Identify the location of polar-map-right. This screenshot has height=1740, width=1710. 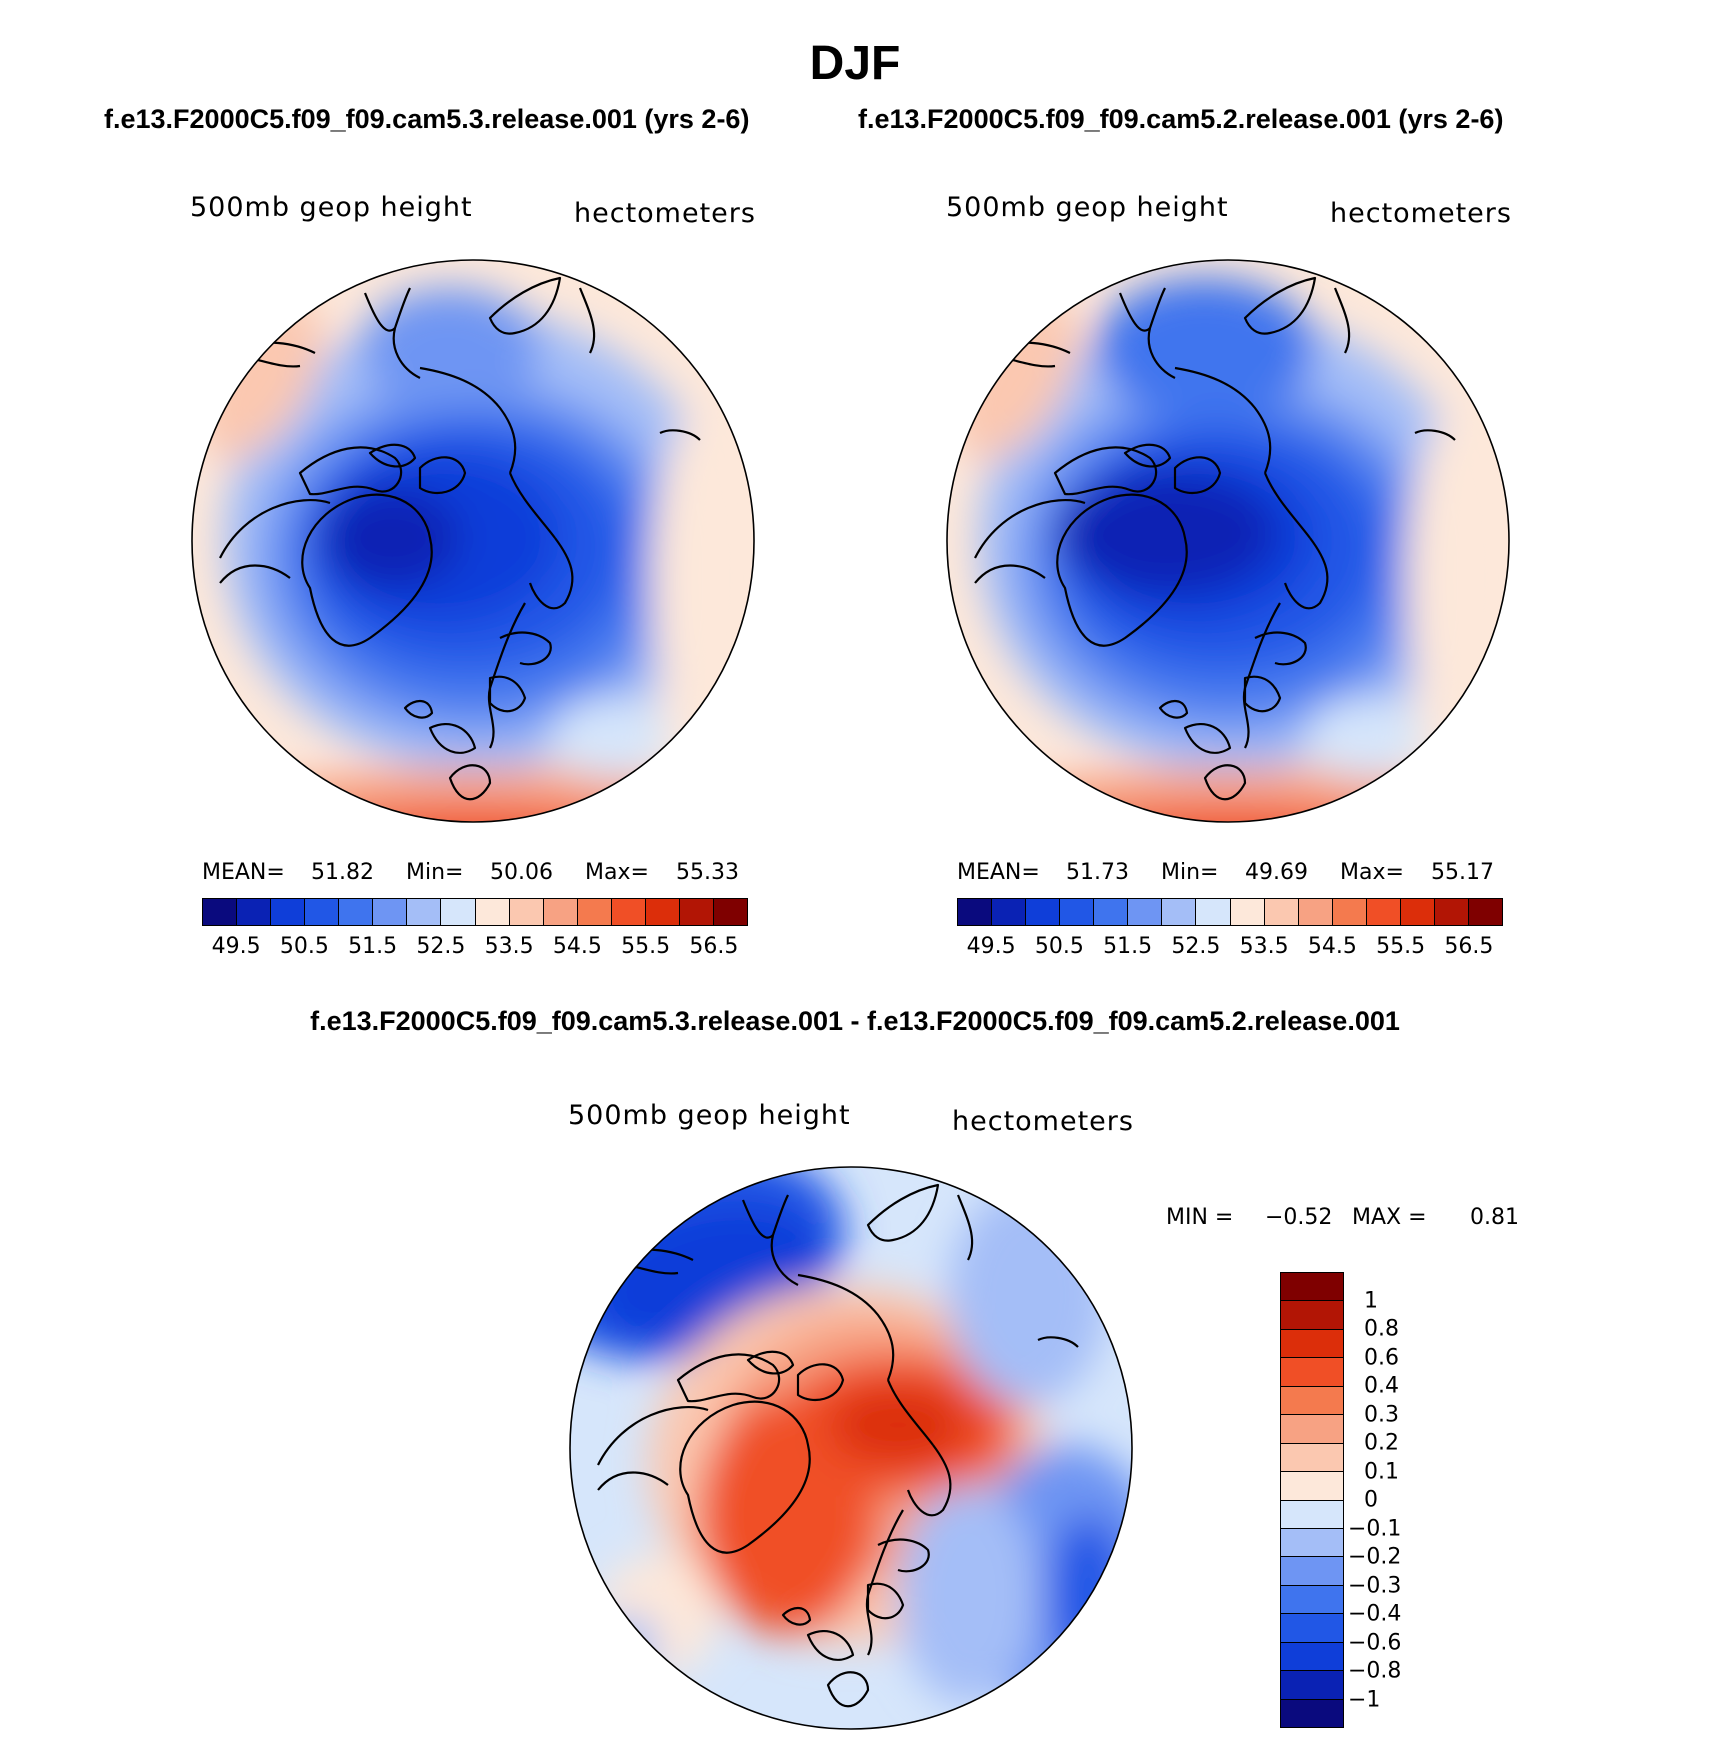
(1228, 541).